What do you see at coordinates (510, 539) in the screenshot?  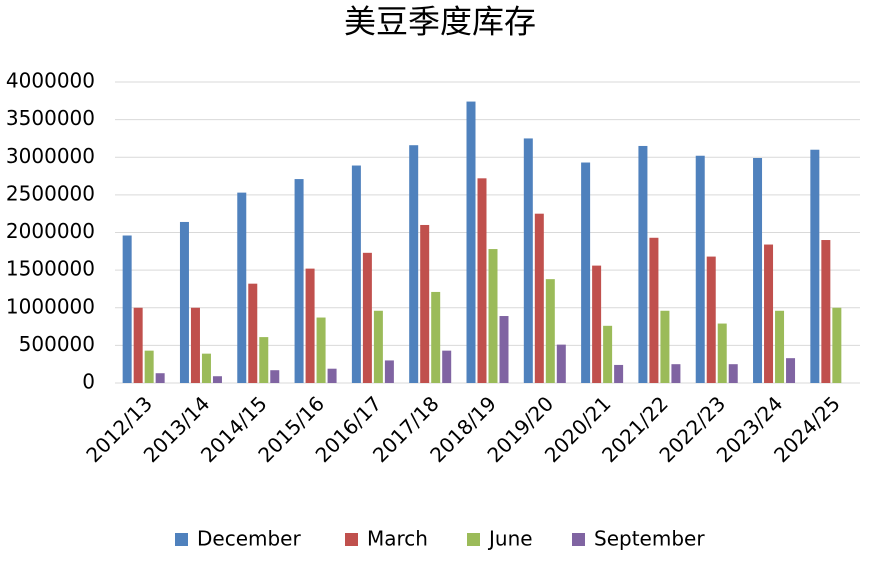 I see `legend-label: June` at bounding box center [510, 539].